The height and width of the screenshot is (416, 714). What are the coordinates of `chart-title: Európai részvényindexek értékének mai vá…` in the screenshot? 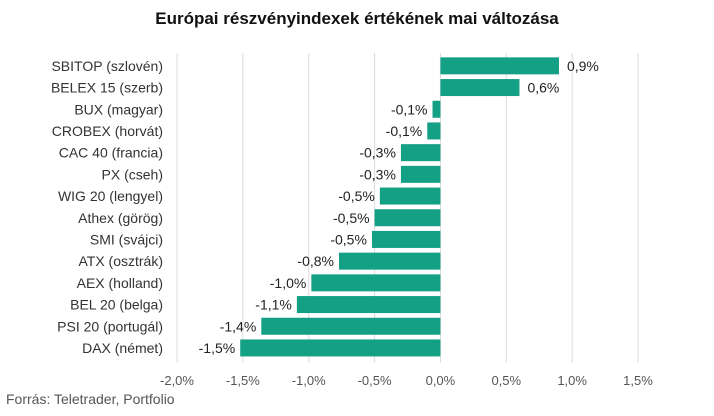 It's located at (357, 18).